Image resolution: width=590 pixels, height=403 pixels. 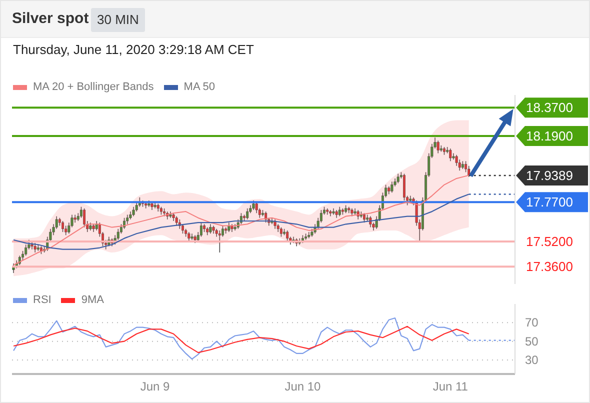 What do you see at coordinates (532, 360) in the screenshot?
I see `y-tick-label: 30` at bounding box center [532, 360].